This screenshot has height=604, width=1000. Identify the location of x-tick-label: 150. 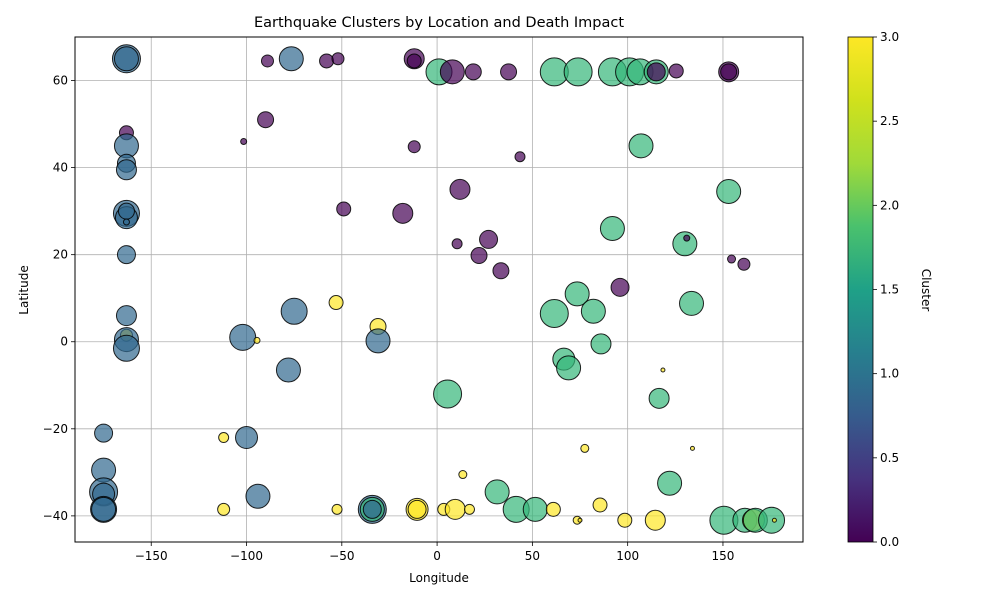
(723, 556).